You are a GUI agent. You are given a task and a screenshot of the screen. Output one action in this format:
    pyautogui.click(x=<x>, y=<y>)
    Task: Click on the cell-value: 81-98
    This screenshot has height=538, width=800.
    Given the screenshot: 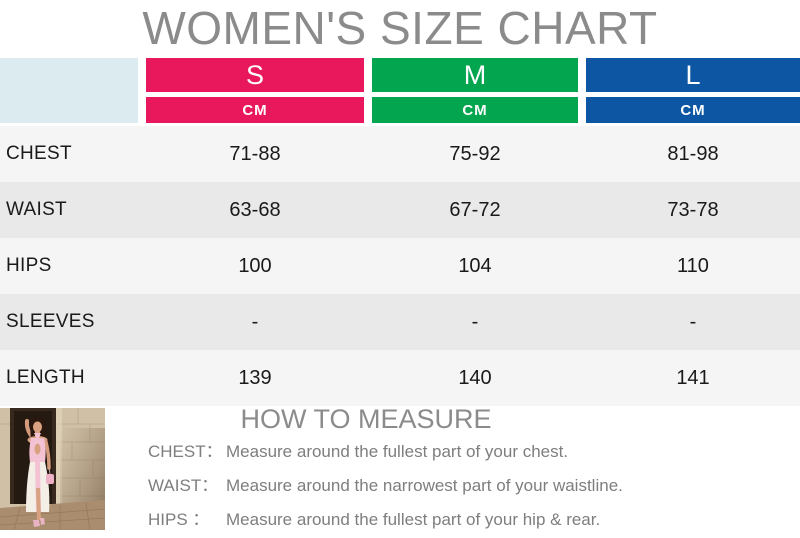 What is the action you would take?
    pyautogui.click(x=693, y=153)
    